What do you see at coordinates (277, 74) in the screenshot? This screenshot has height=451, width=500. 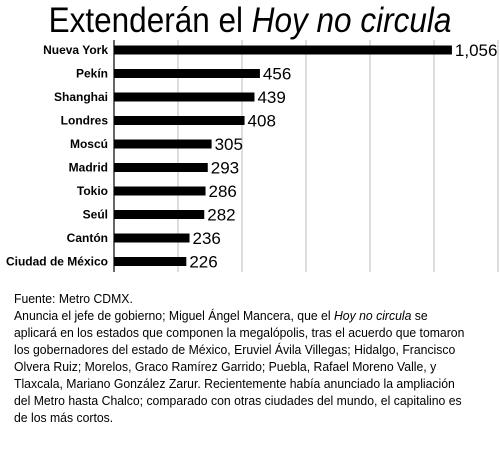 I see `value-label: 456` at bounding box center [277, 74].